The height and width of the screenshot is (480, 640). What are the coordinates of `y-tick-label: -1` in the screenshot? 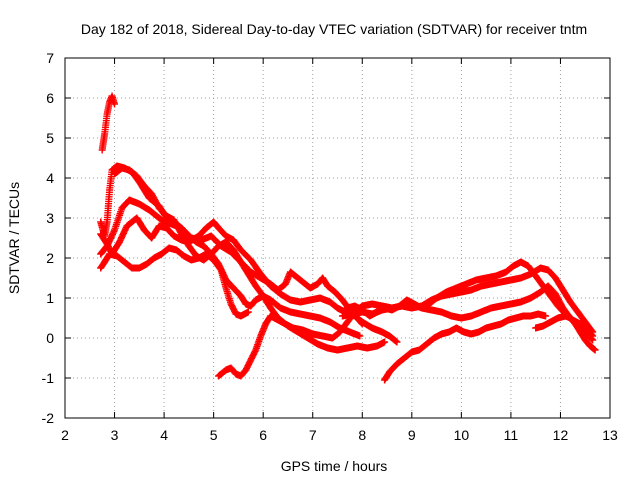 It's located at (48, 378).